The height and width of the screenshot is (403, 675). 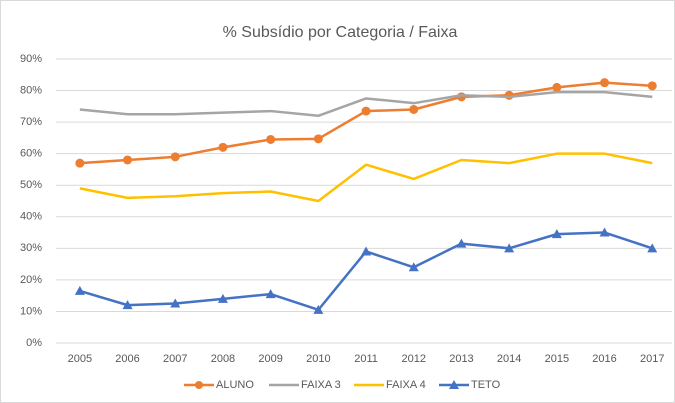 What do you see at coordinates (318, 359) in the screenshot?
I see `x-tick-label: 2010` at bounding box center [318, 359].